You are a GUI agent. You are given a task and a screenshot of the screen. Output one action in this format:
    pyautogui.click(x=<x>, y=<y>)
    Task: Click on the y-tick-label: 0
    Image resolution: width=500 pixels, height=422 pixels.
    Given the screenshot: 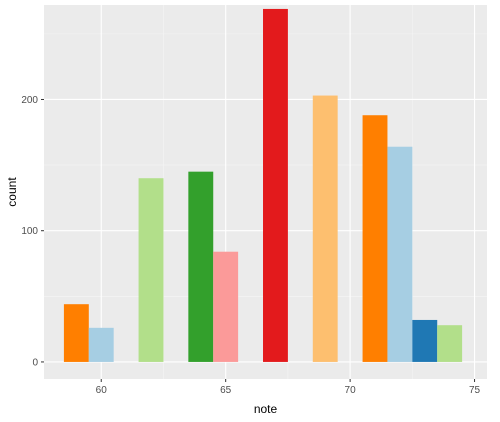 What is the action you would take?
    pyautogui.click(x=35, y=362)
    